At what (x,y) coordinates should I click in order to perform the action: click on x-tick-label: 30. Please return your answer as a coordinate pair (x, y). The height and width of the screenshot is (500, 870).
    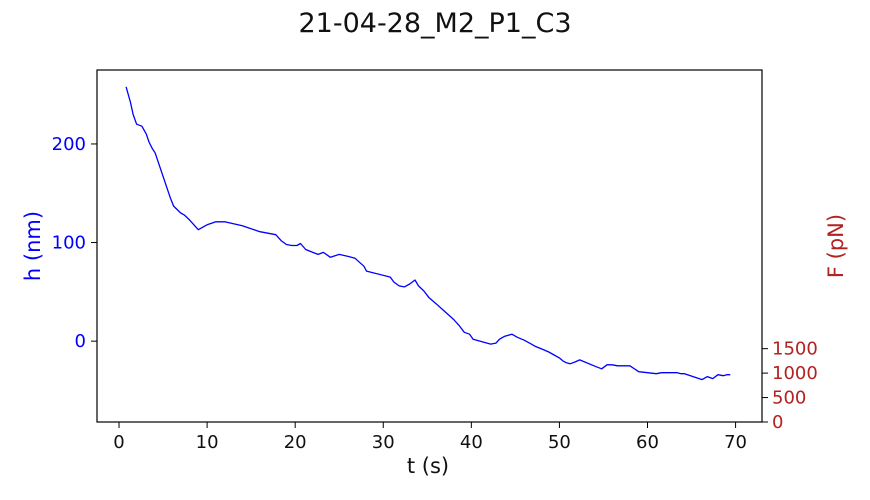
    Looking at the image, I should click on (383, 442).